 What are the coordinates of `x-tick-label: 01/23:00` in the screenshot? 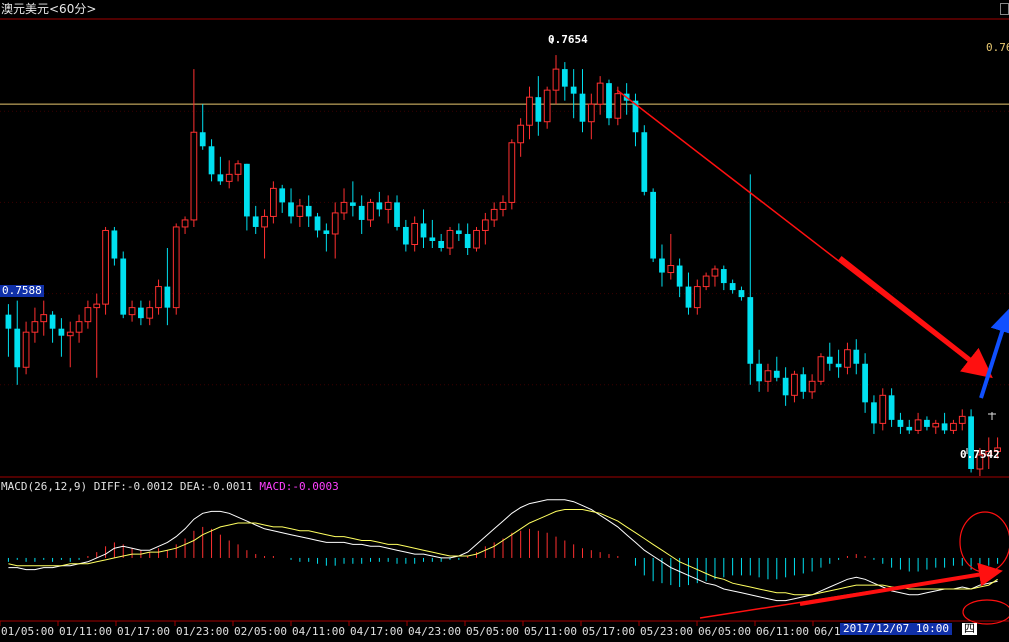 It's located at (202, 631).